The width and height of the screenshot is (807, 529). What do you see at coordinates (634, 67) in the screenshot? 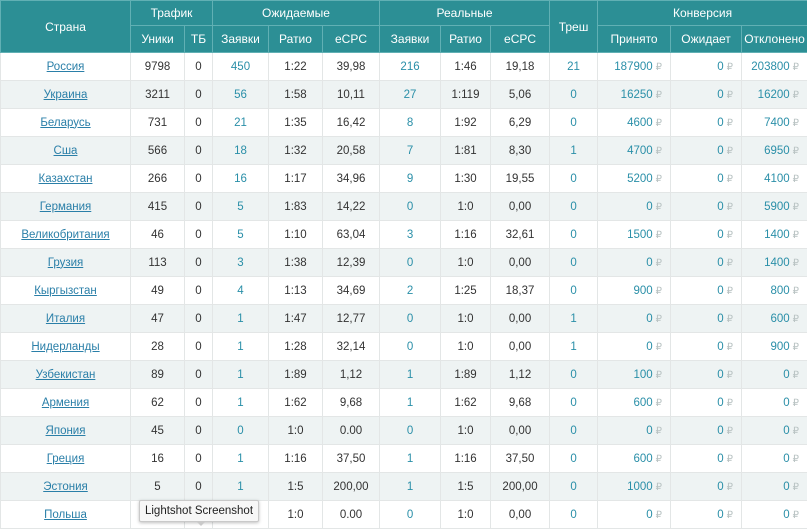
I see `cell-accepted: 187900₽` at bounding box center [634, 67].